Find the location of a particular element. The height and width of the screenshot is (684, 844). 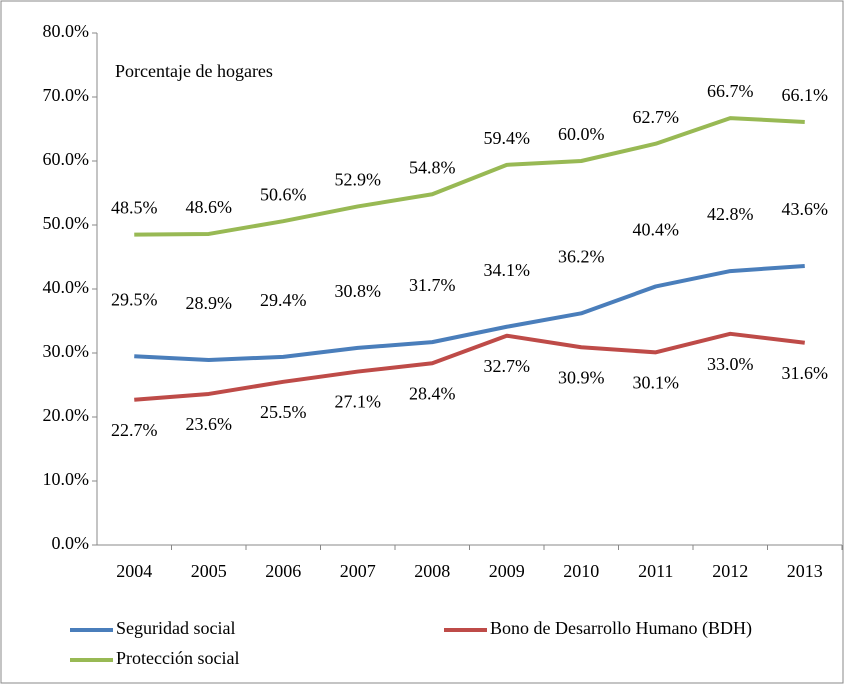

annotation: Porcentaje de hogares is located at coordinates (194, 71).